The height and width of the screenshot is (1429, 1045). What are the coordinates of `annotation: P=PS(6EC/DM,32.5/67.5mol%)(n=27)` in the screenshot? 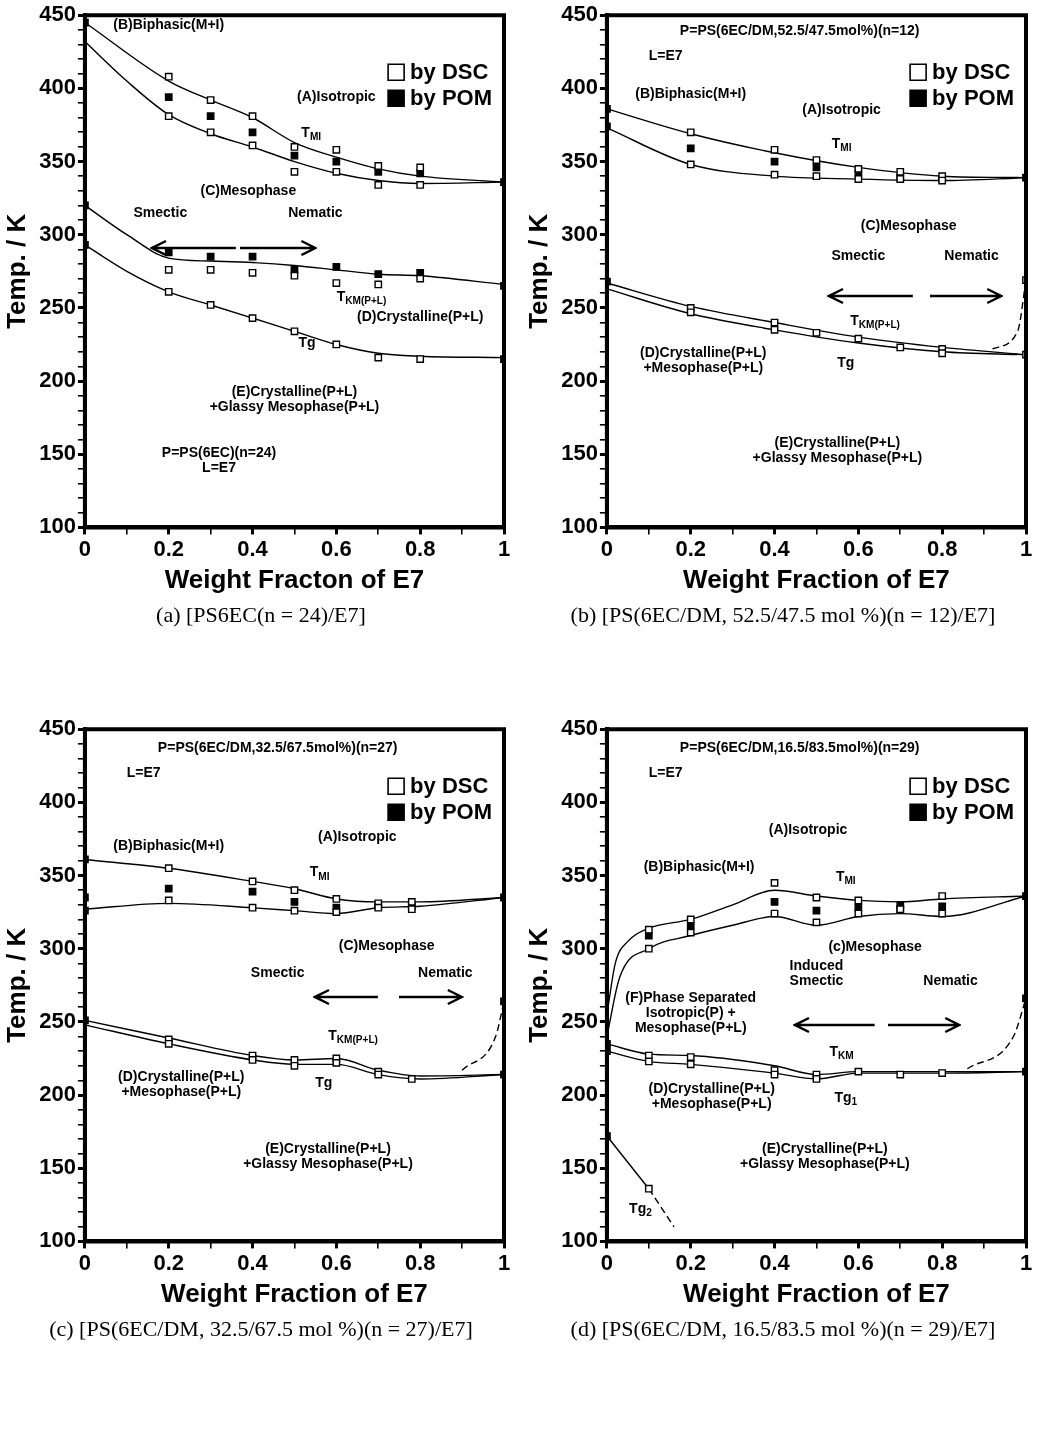 It's located at (277, 747).